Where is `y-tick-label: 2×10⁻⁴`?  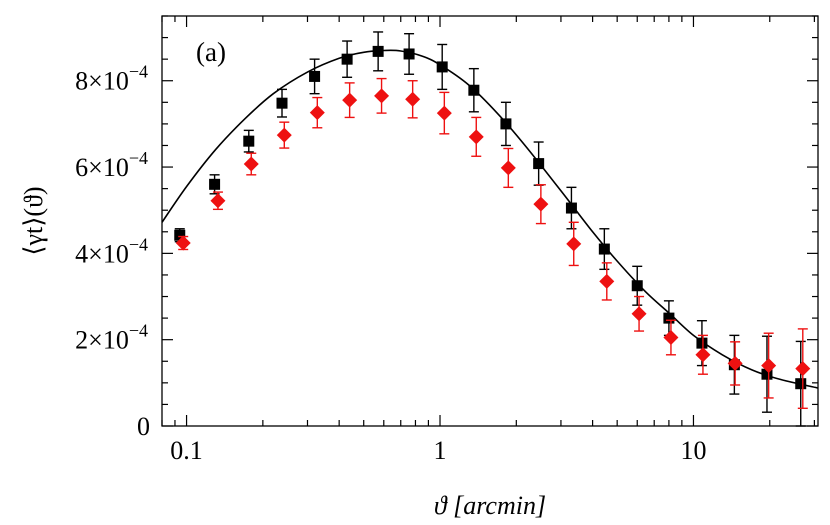 y-tick-label: 2×10⁻⁴ is located at coordinates (111, 338).